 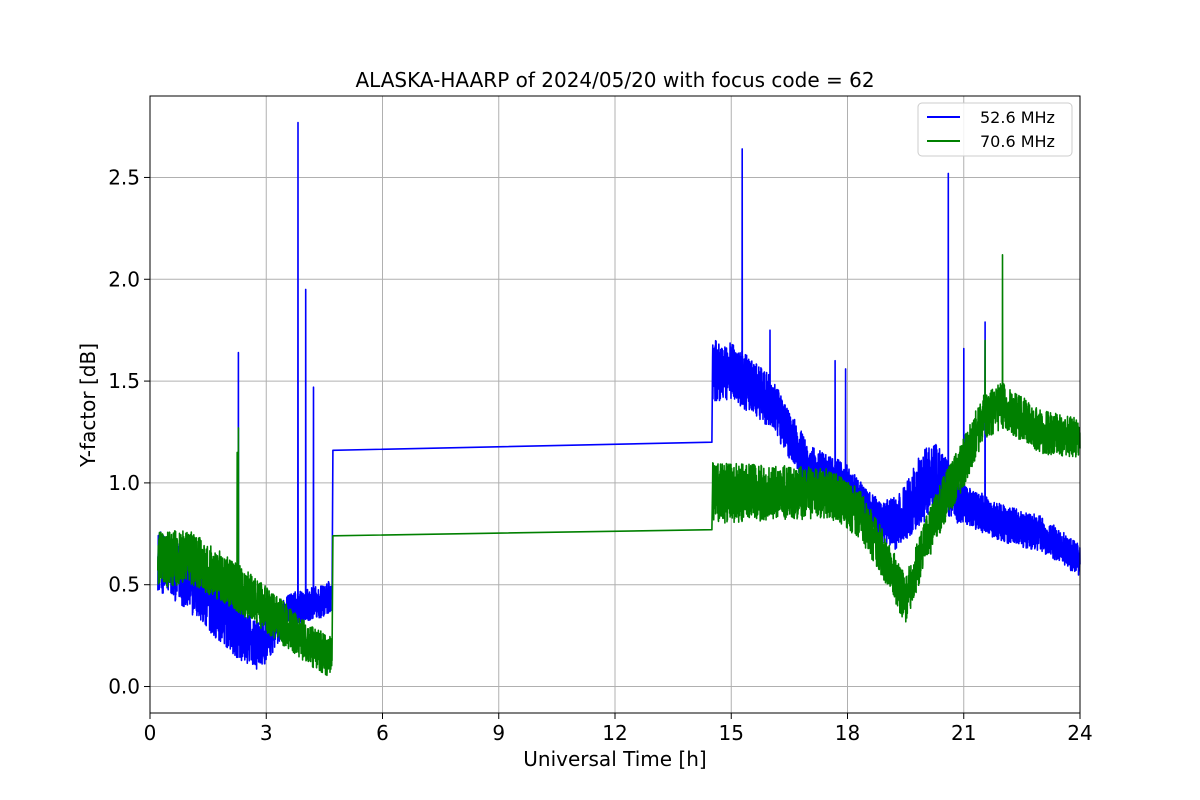 I want to click on x-axis-label: Universal Time [h], so click(x=614, y=759).